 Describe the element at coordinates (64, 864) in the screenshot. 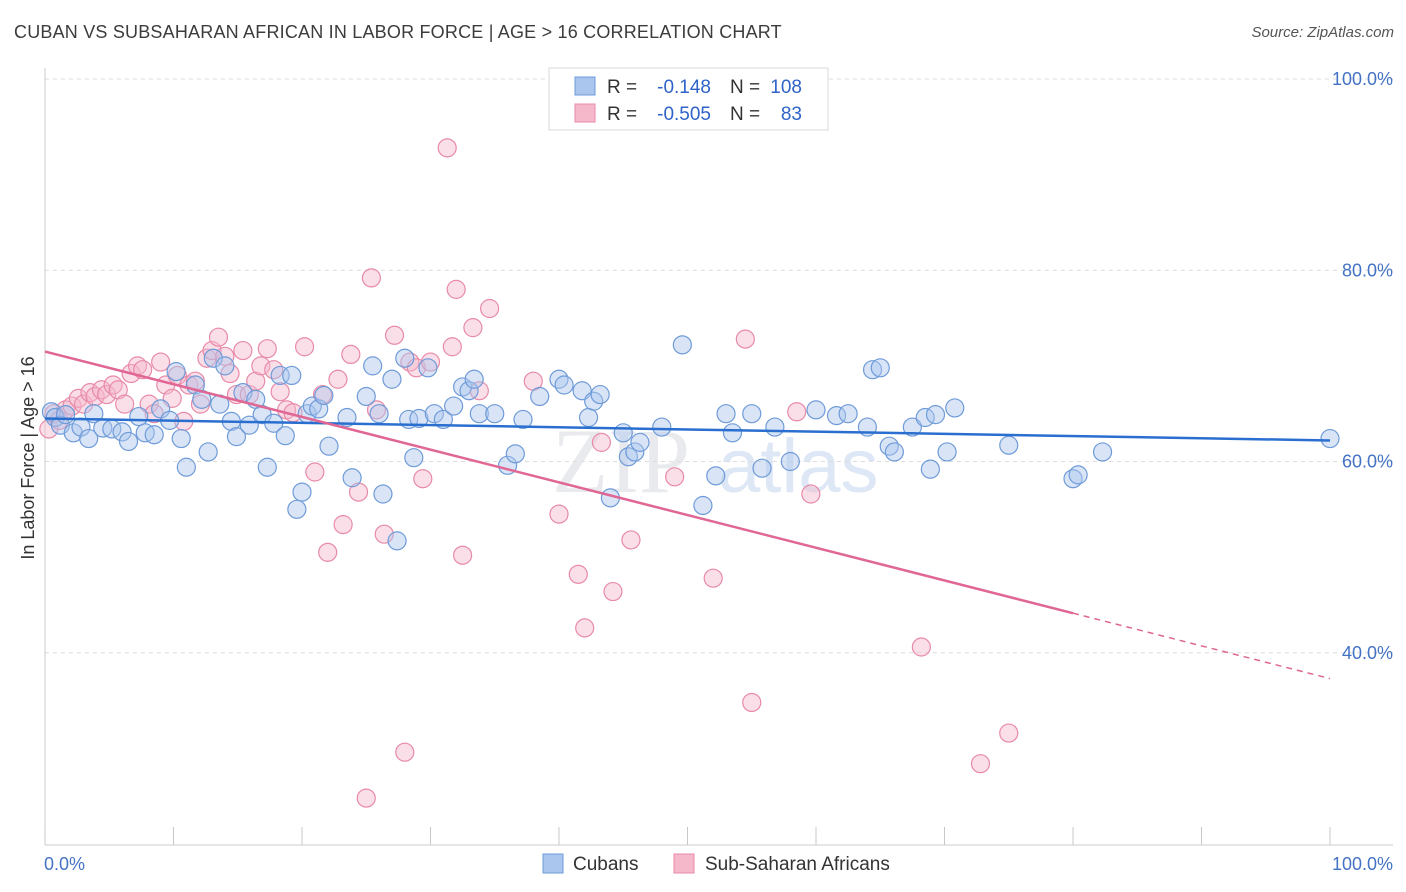

I see `x-tick-label-min: 0.0%` at that location.